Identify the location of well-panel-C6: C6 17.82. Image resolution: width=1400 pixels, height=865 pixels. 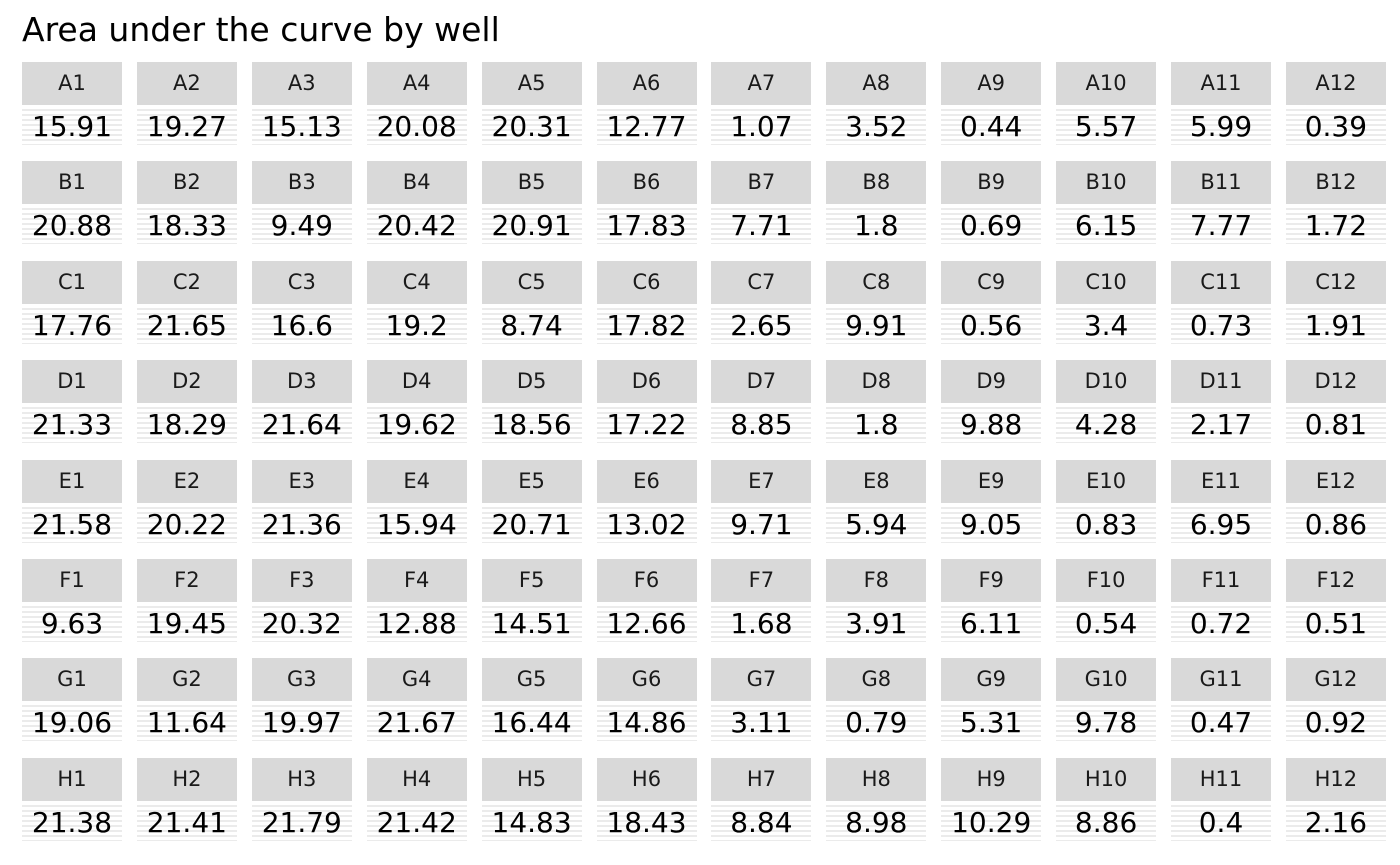
(646, 302).